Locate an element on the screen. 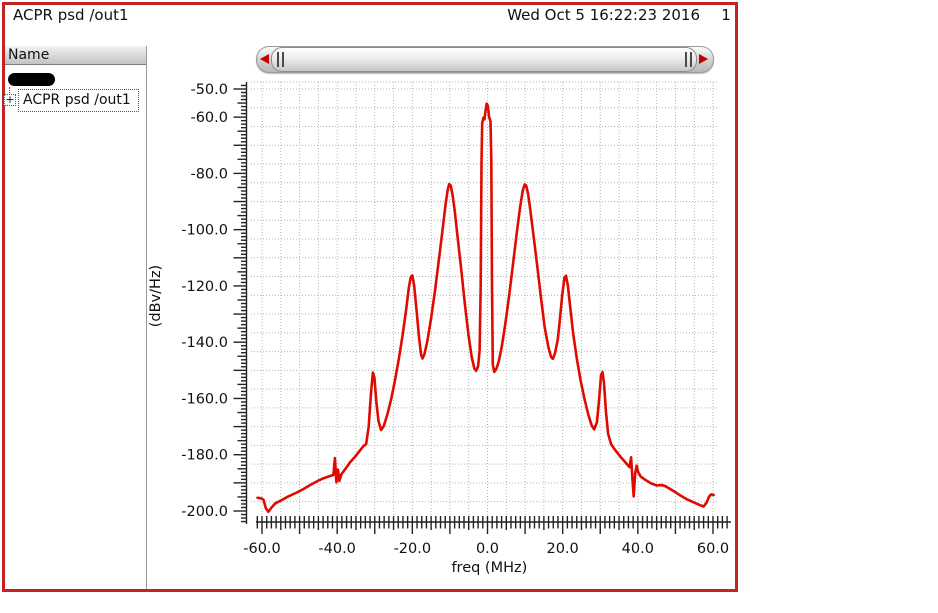  sidebar-name-header: Name is located at coordinates (75, 55).